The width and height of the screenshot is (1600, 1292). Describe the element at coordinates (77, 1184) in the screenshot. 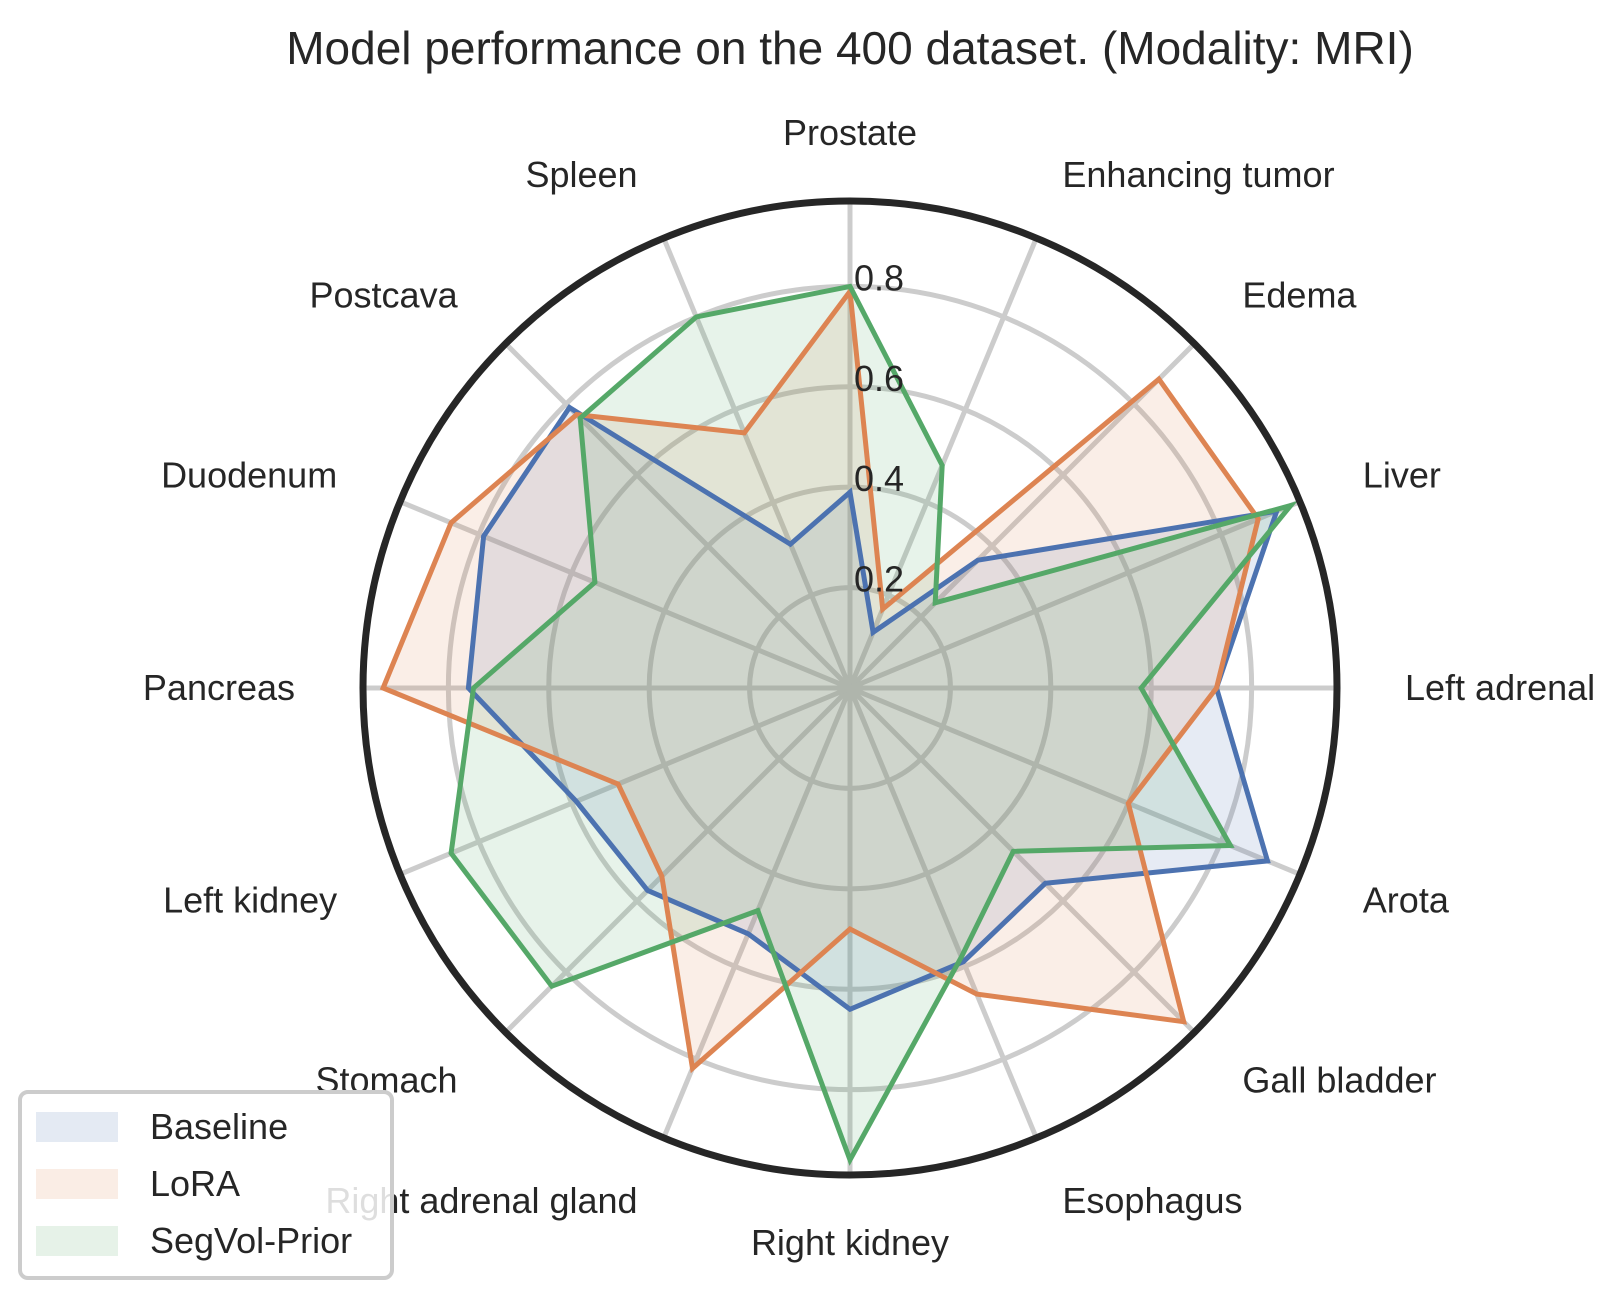

I see `legend-swatch-lora` at that location.